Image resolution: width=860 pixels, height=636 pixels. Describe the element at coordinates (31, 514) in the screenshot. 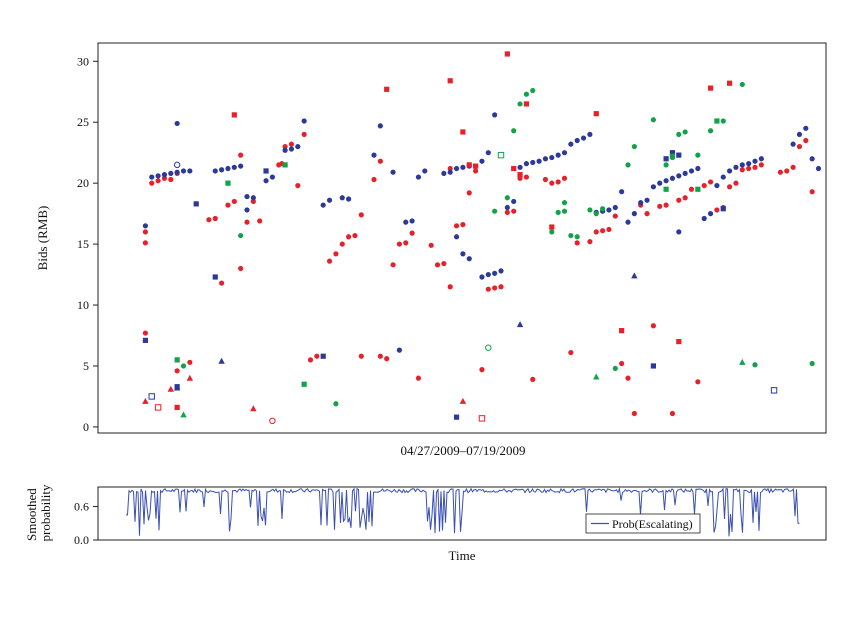

I see `probability-y-label-line1: Smoothed` at that location.